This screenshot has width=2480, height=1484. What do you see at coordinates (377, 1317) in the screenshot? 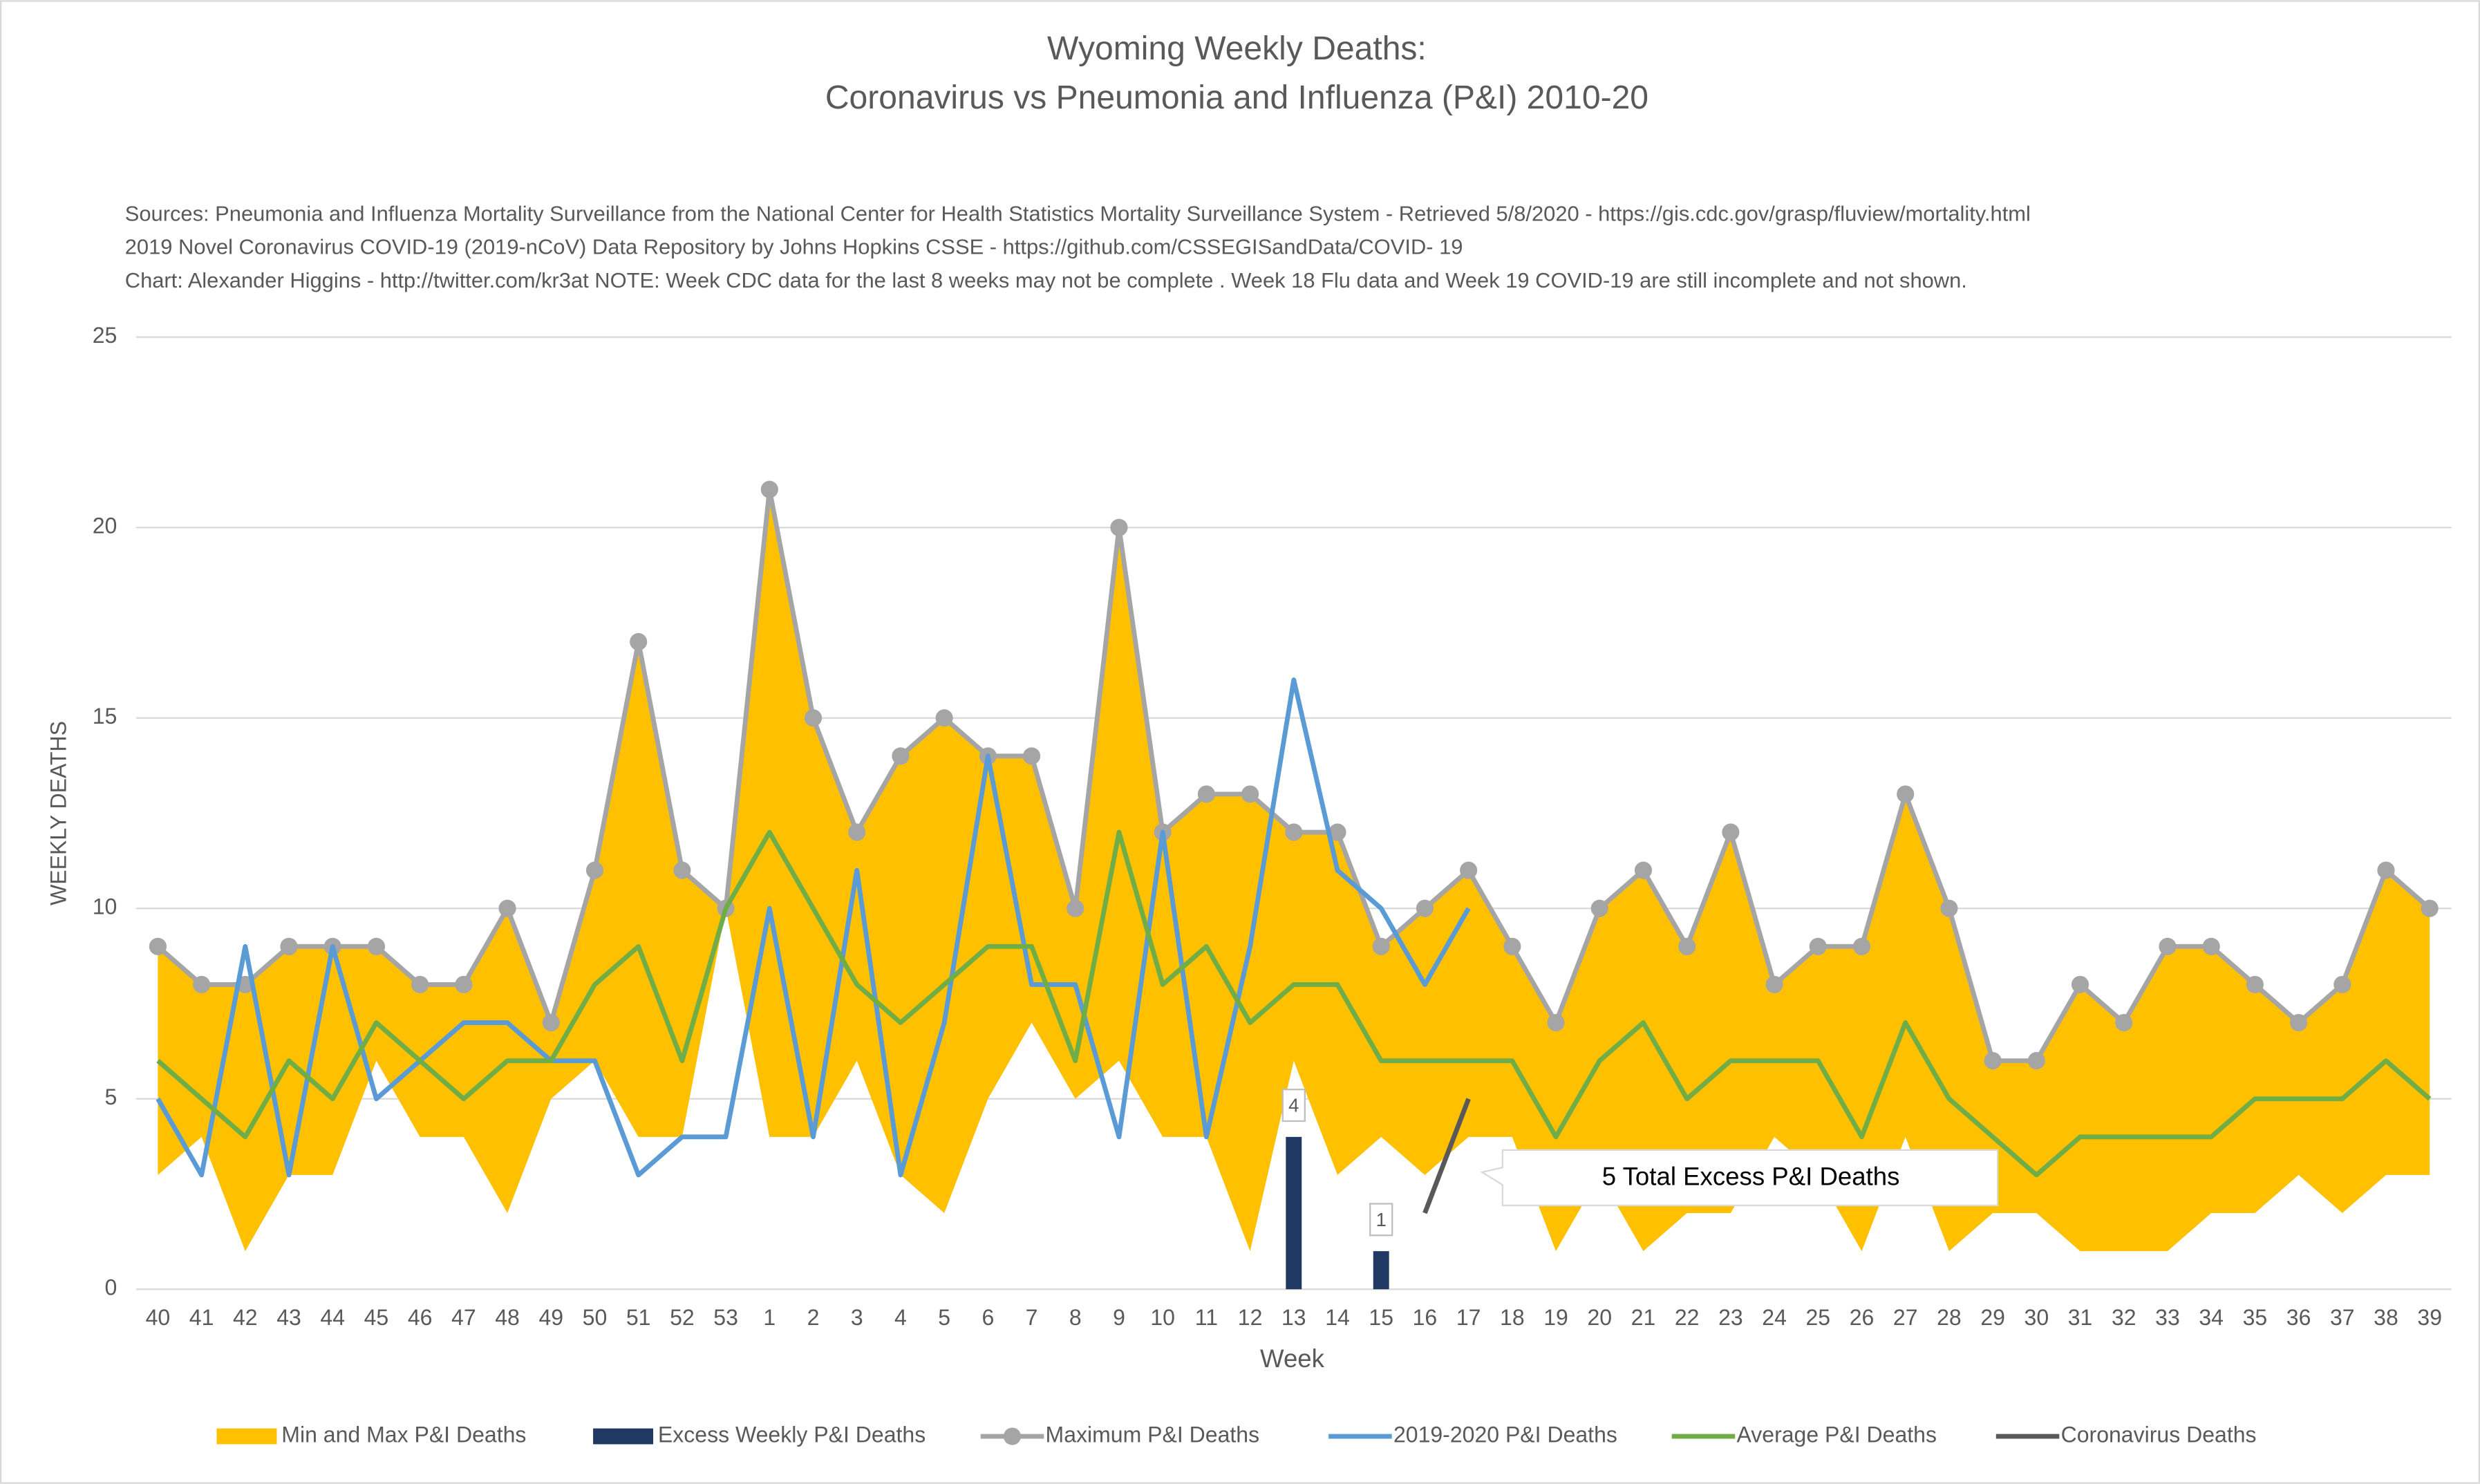
I see `x-tick-label: 45` at bounding box center [377, 1317].